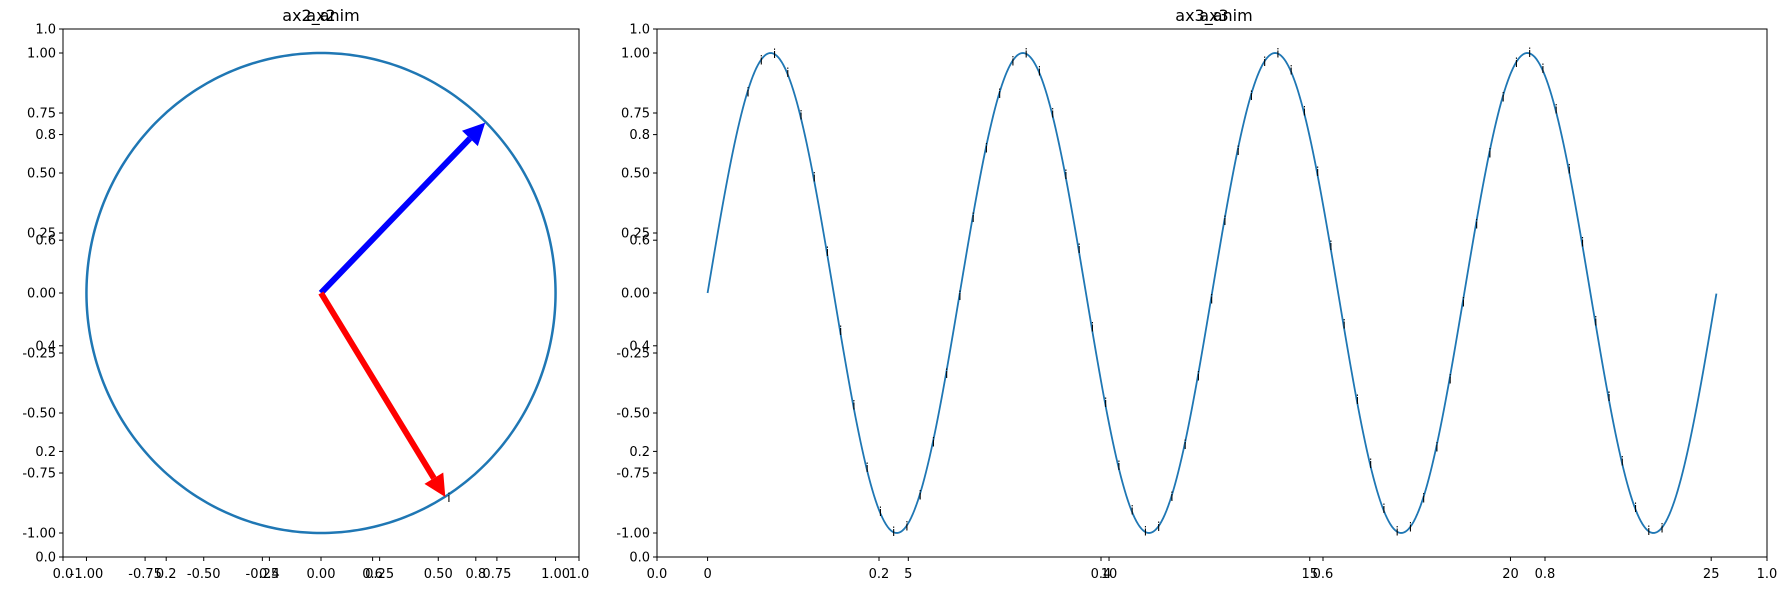 The height and width of the screenshot is (590, 1790). Describe the element at coordinates (657, 574) in the screenshot. I see `overlay-x-tick-label: 0.0` at that location.